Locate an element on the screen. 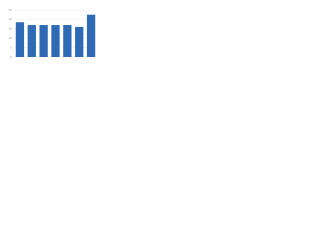 This screenshot has width=320, height=240. y-tick-label: 20 is located at coordinates (11, 19).